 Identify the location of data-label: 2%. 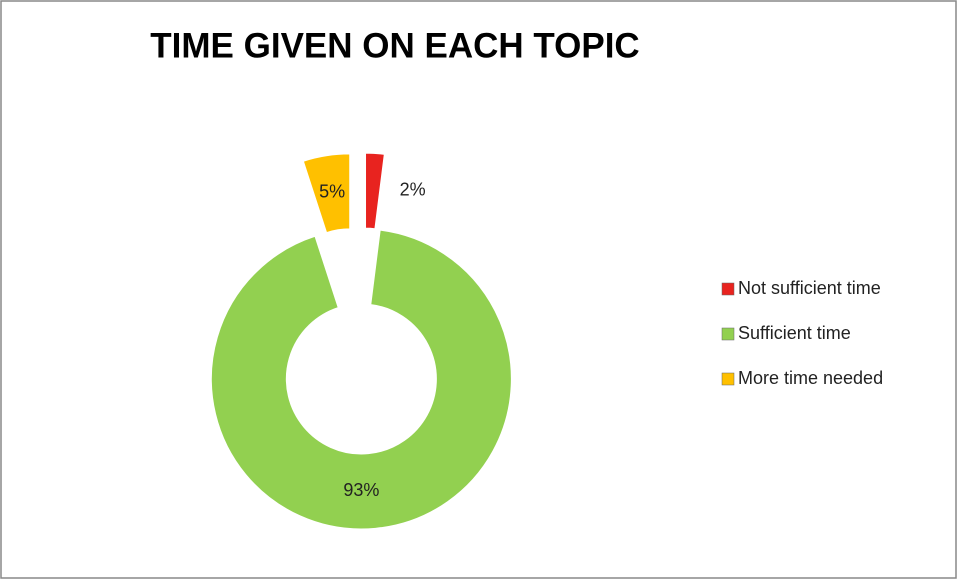
(413, 190).